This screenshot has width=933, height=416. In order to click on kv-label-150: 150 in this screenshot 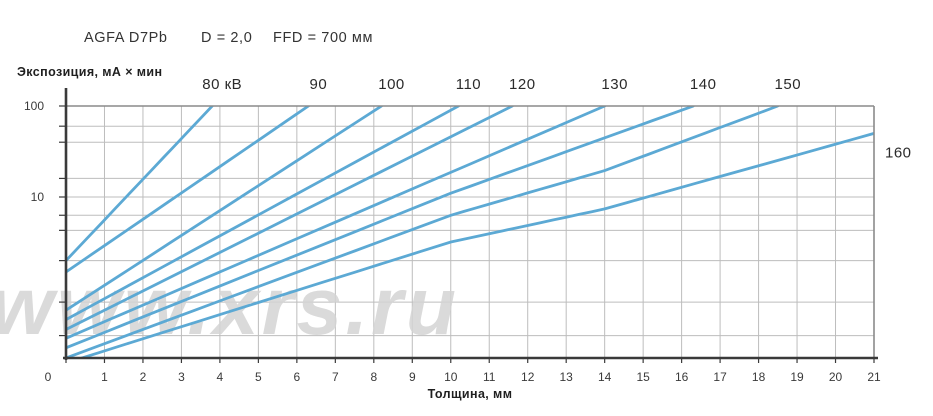, I will do `click(788, 84)`.